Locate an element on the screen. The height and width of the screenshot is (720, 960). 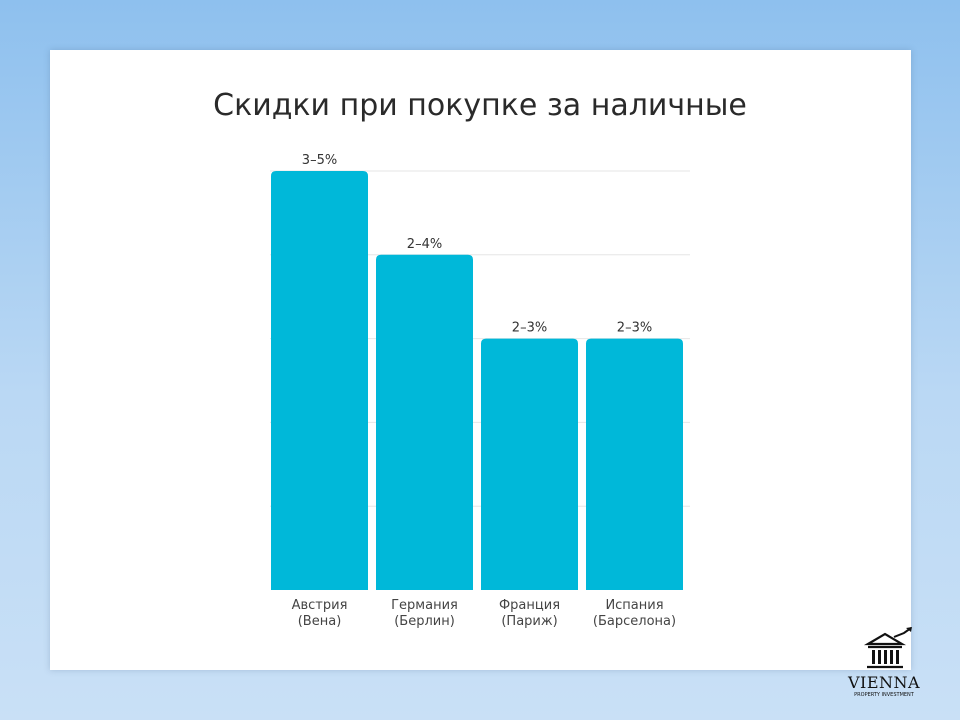
bank-building-icon is located at coordinates (887, 648).